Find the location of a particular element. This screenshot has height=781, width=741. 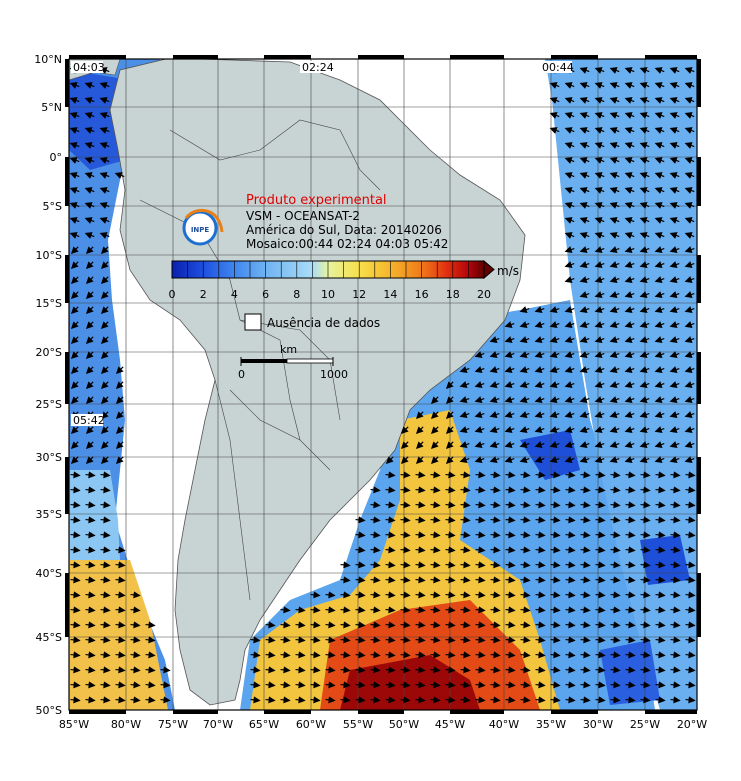

colorbar-arrow-icon is located at coordinates (489, 269).